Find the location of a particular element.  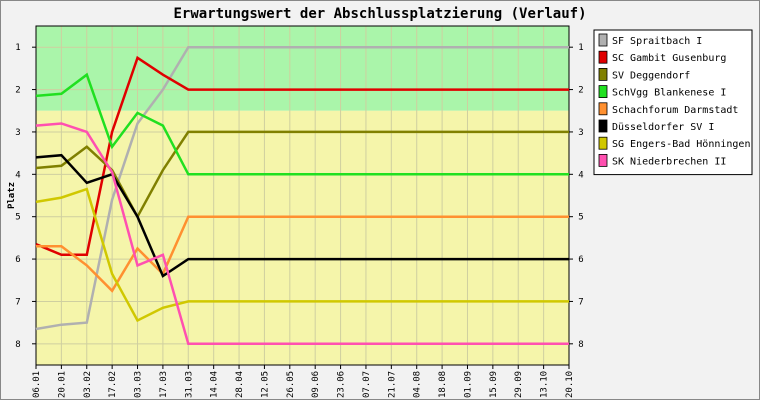

legend-label: SC Gambit Gusenburg is located at coordinates (669, 58).